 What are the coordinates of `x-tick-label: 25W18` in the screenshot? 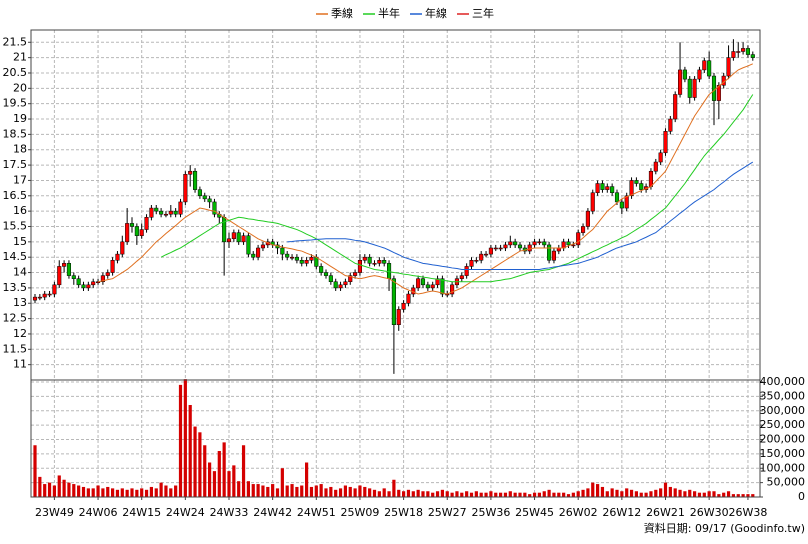 It's located at (403, 512).